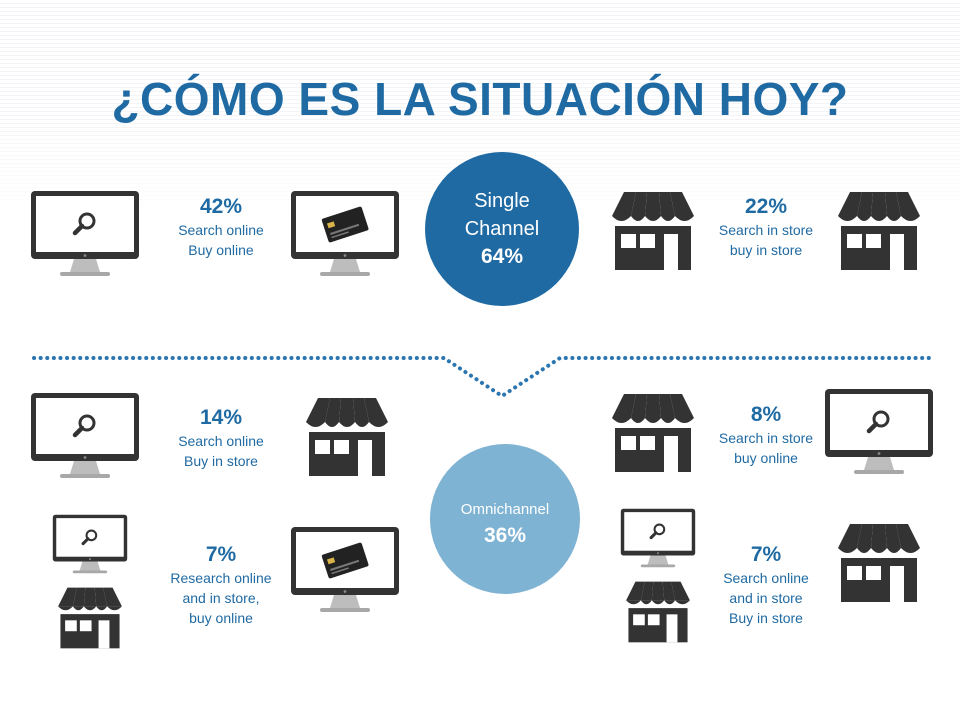  Describe the element at coordinates (221, 598) in the screenshot. I see `stat-line: and in store,` at that location.